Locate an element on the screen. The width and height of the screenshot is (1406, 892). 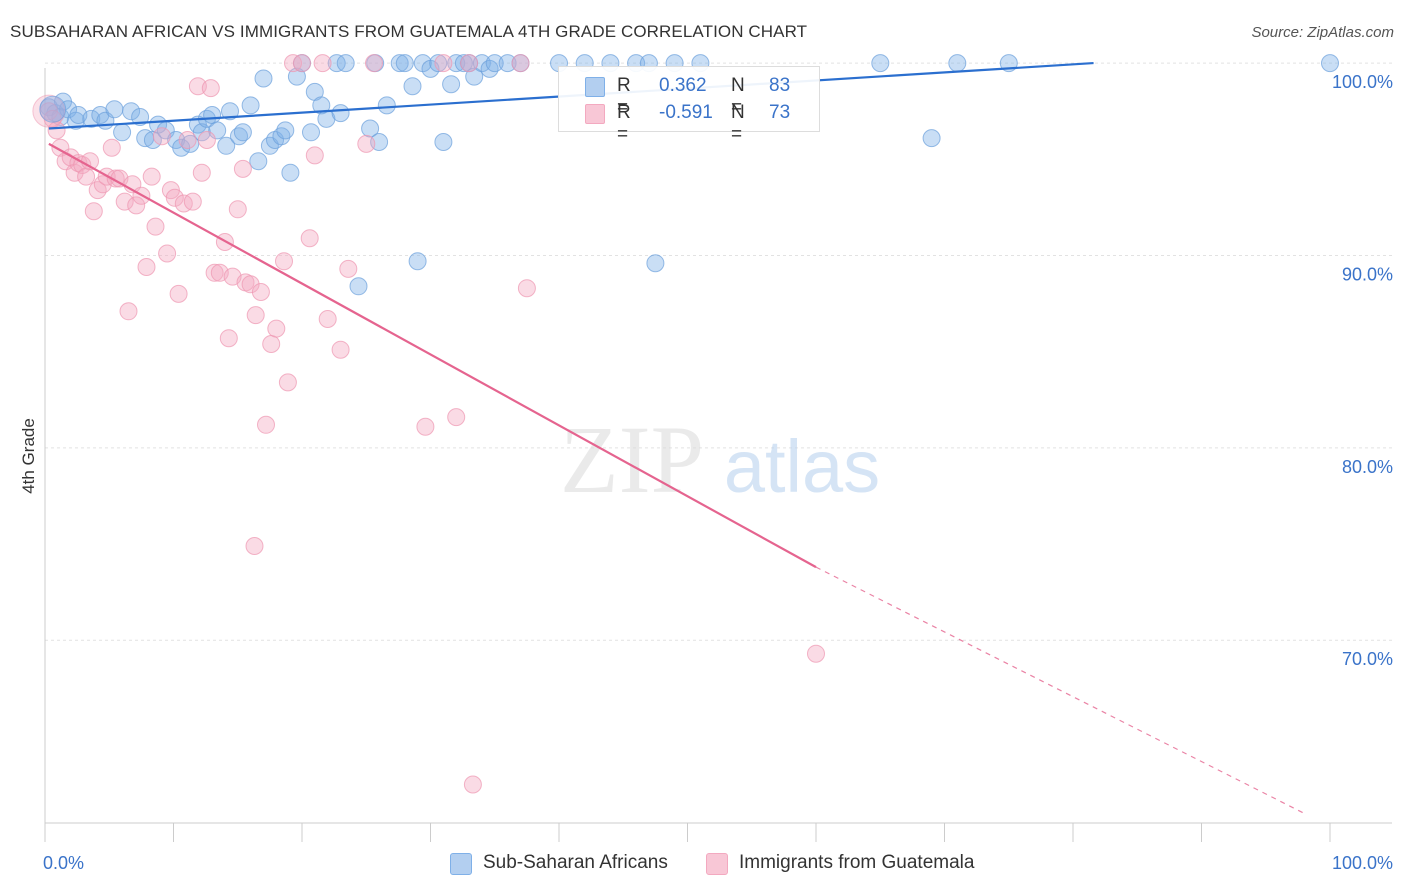
y-tick-label: 100.0% is located at coordinates (1362, 82).